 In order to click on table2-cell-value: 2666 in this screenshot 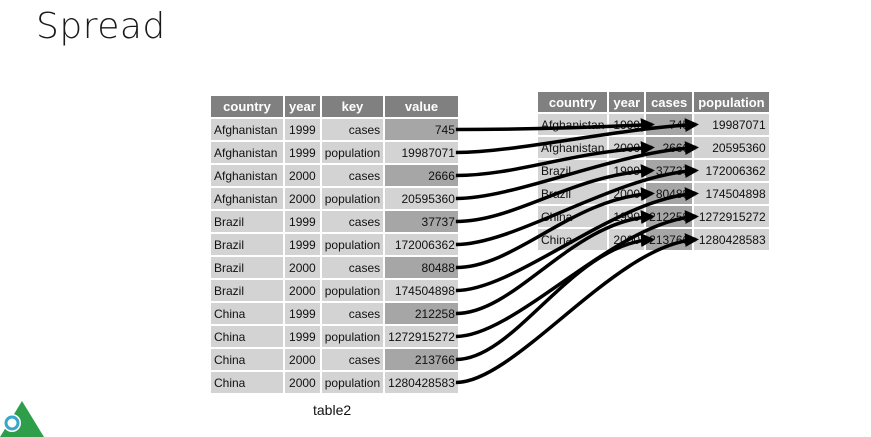, I will do `click(421, 175)`.